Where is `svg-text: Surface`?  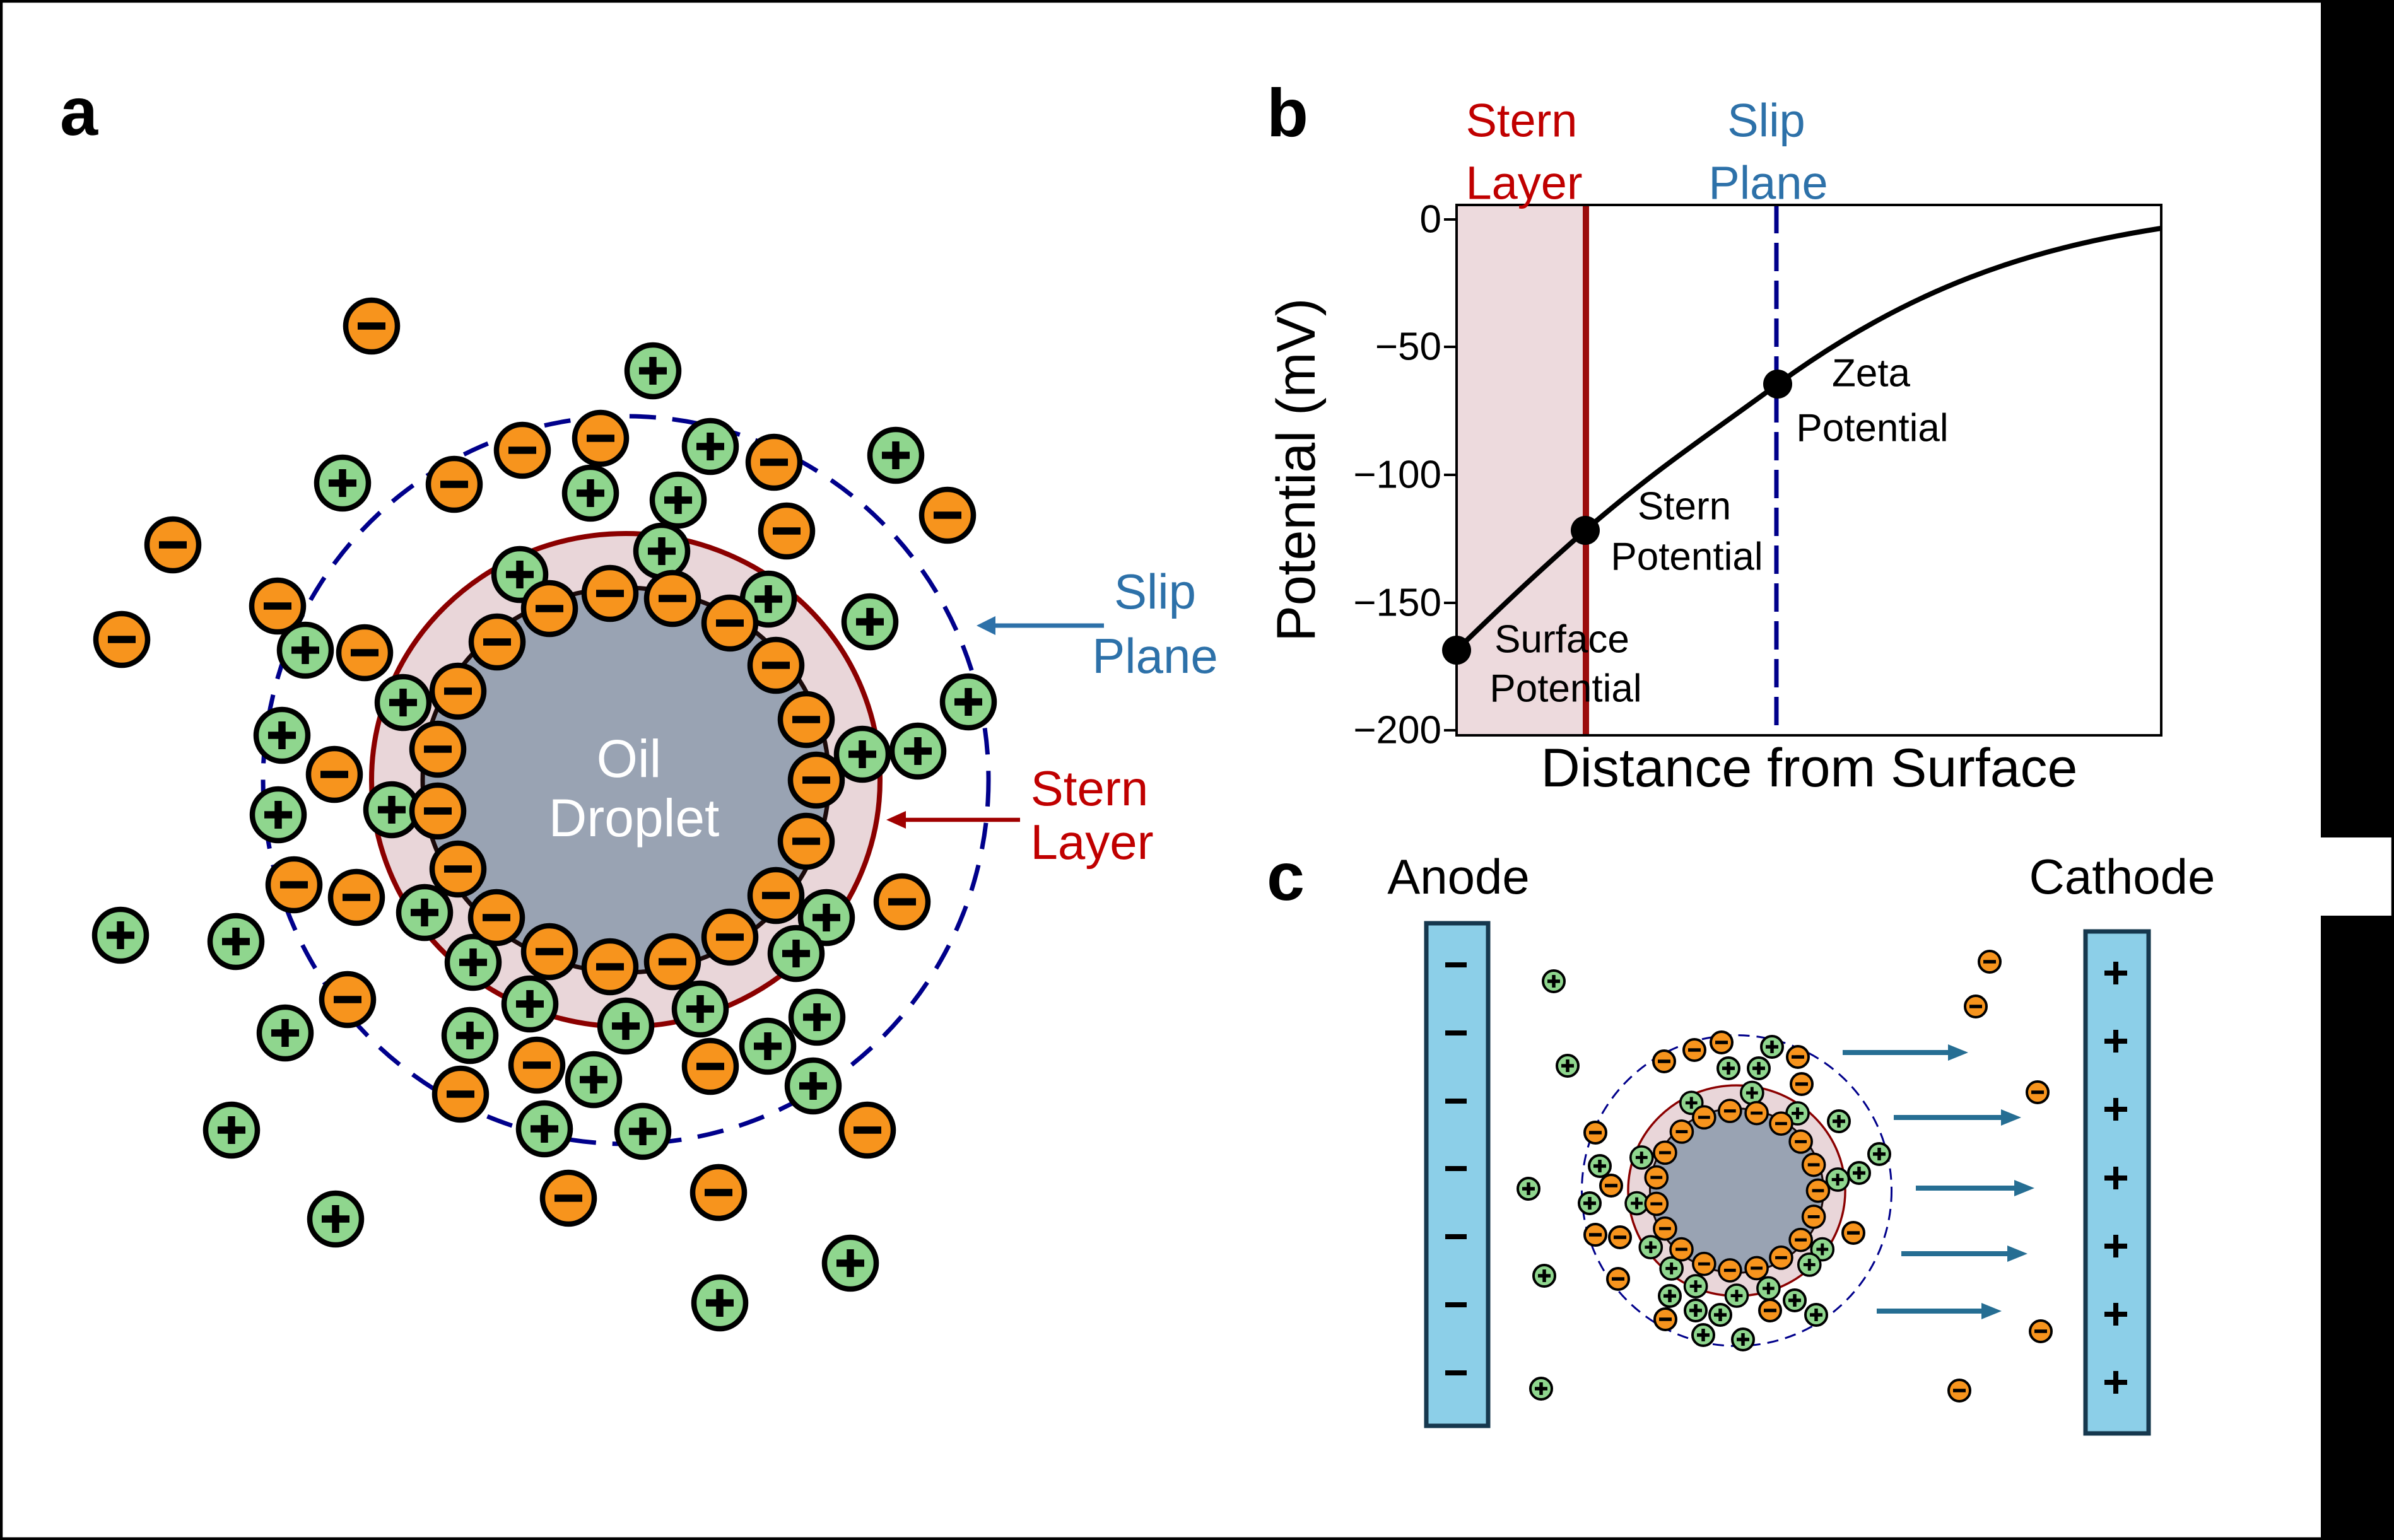 svg-text: Surface is located at coordinates (1561, 640).